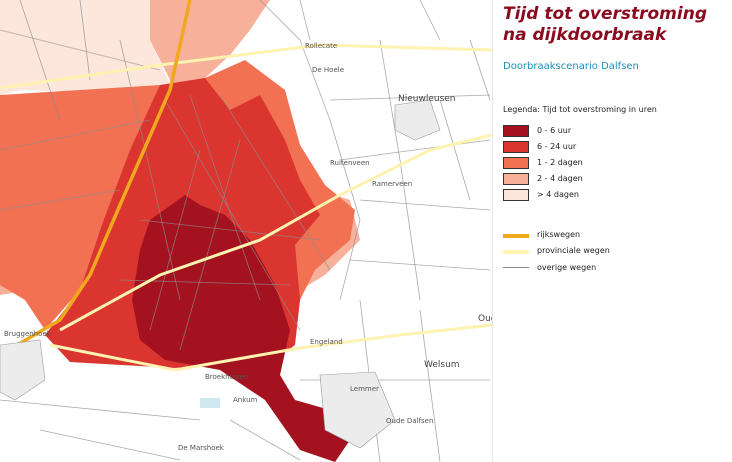 The width and height of the screenshot is (732, 462). What do you see at coordinates (427, 99) in the screenshot?
I see `place-label-nieuwleusen: Nieuwleusen` at bounding box center [427, 99].